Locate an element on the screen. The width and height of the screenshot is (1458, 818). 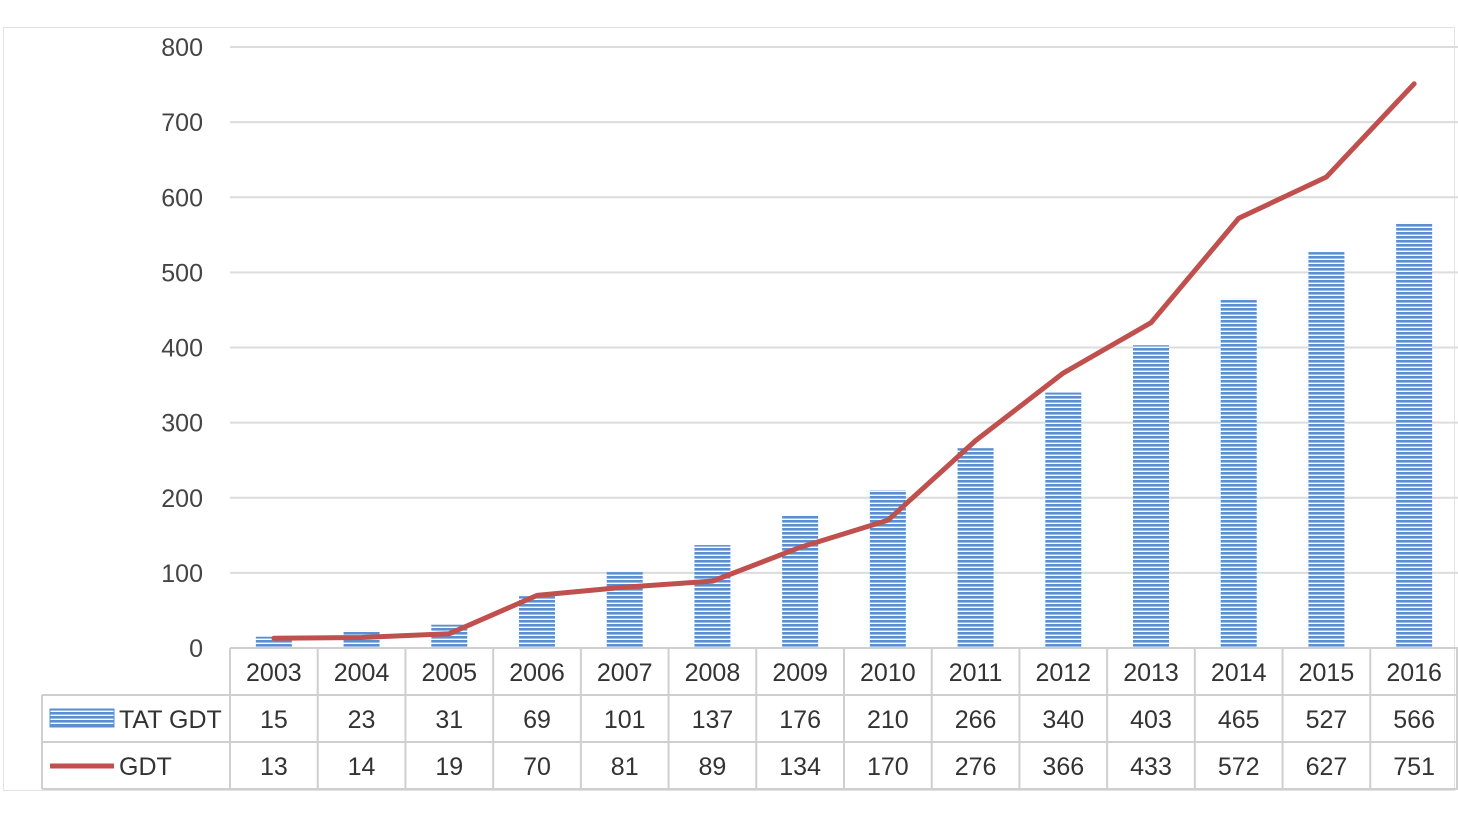
x-category-label: 2012 is located at coordinates (1063, 673).